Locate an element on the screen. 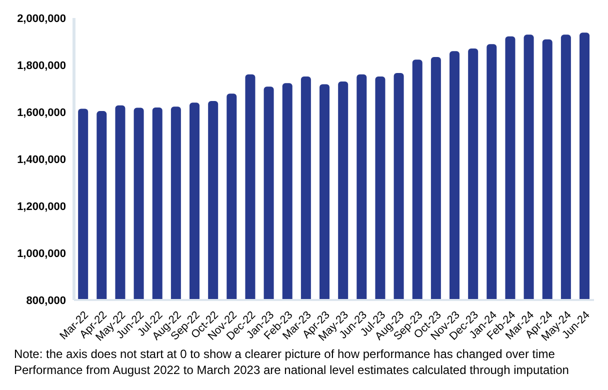 The width and height of the screenshot is (608, 390). y-tick-label: 2,000,000 is located at coordinates (41, 18).